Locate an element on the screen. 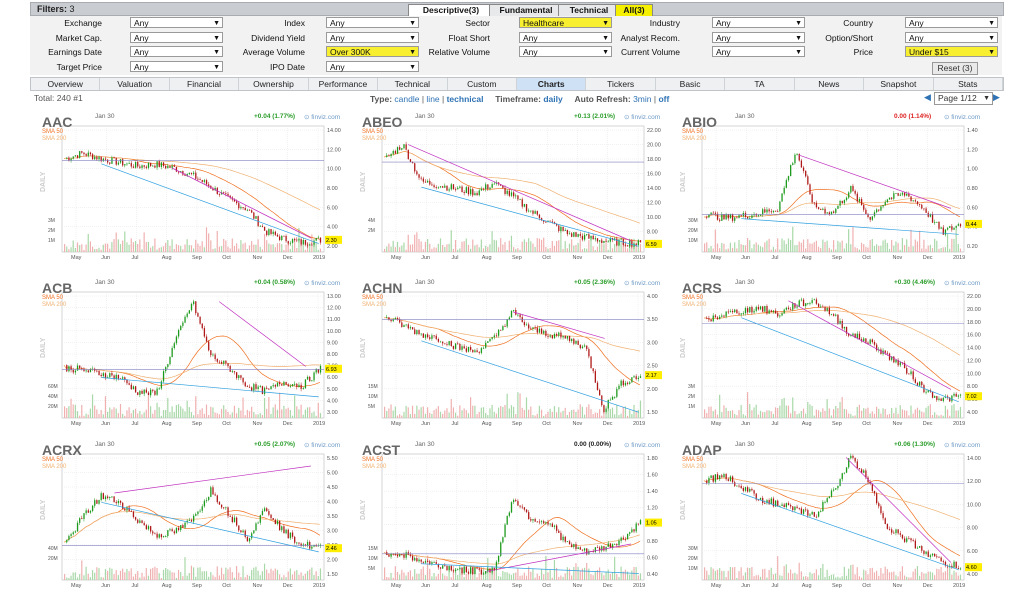 The height and width of the screenshot is (603, 1024). tab-fundamental: Fundamental is located at coordinates (526, 10).